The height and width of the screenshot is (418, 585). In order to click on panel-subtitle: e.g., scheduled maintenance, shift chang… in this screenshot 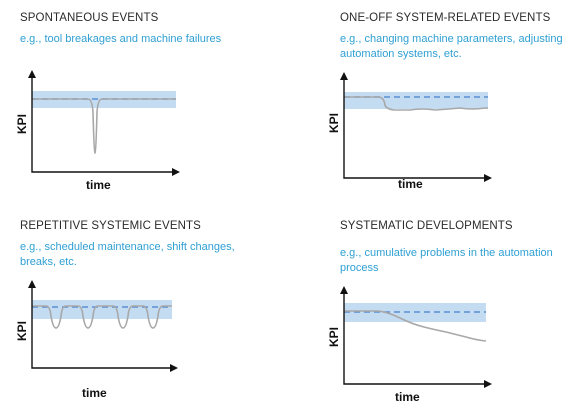, I will do `click(127, 255)`.